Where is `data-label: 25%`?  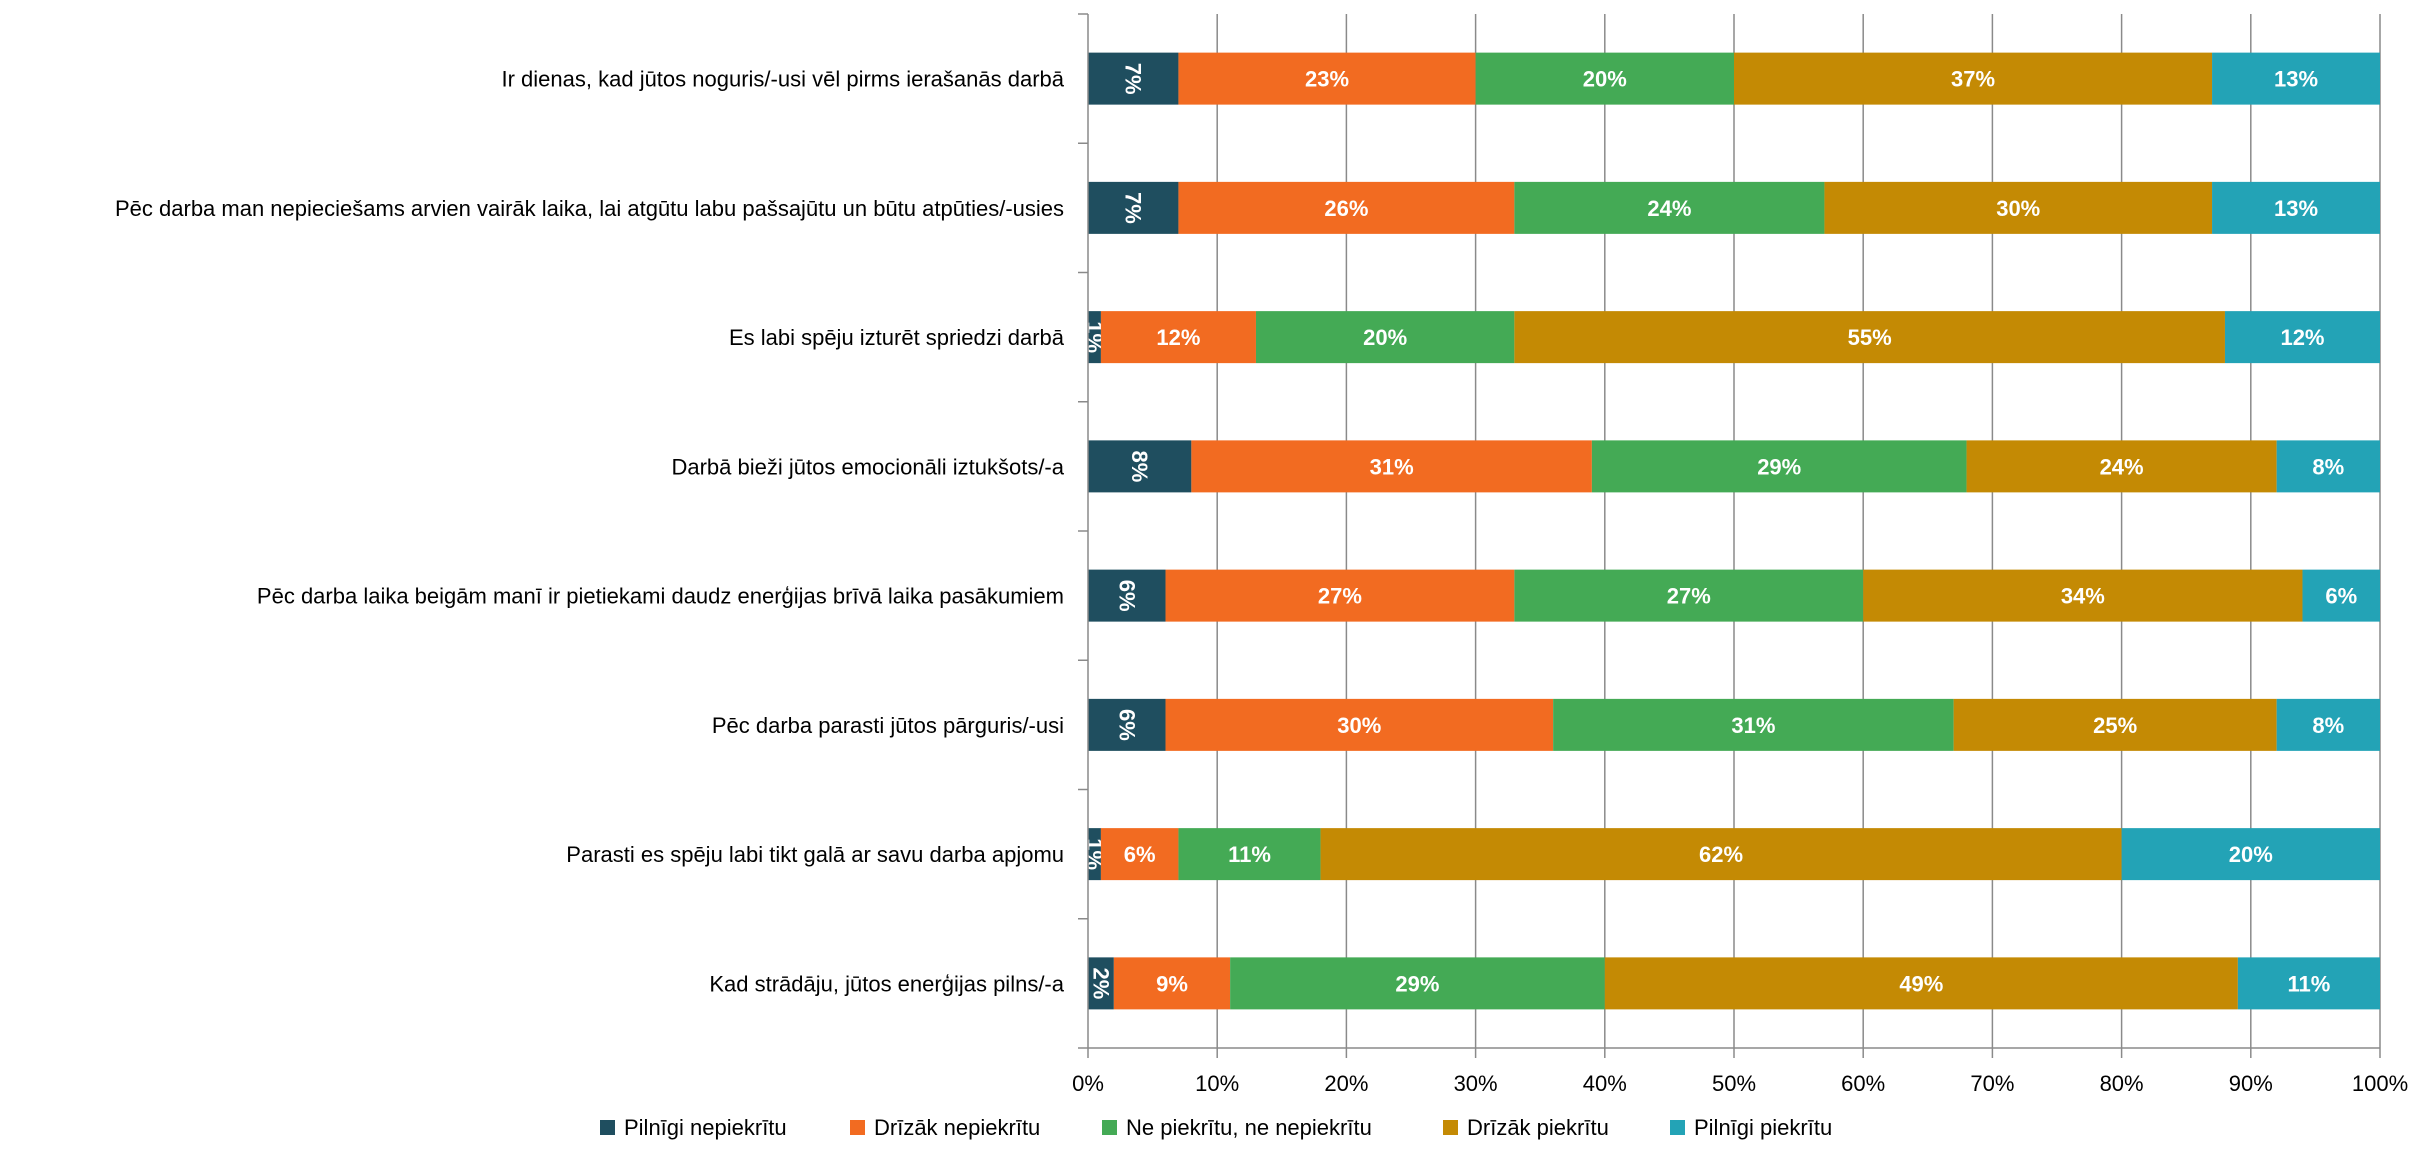
data-label: 25% is located at coordinates (2115, 725).